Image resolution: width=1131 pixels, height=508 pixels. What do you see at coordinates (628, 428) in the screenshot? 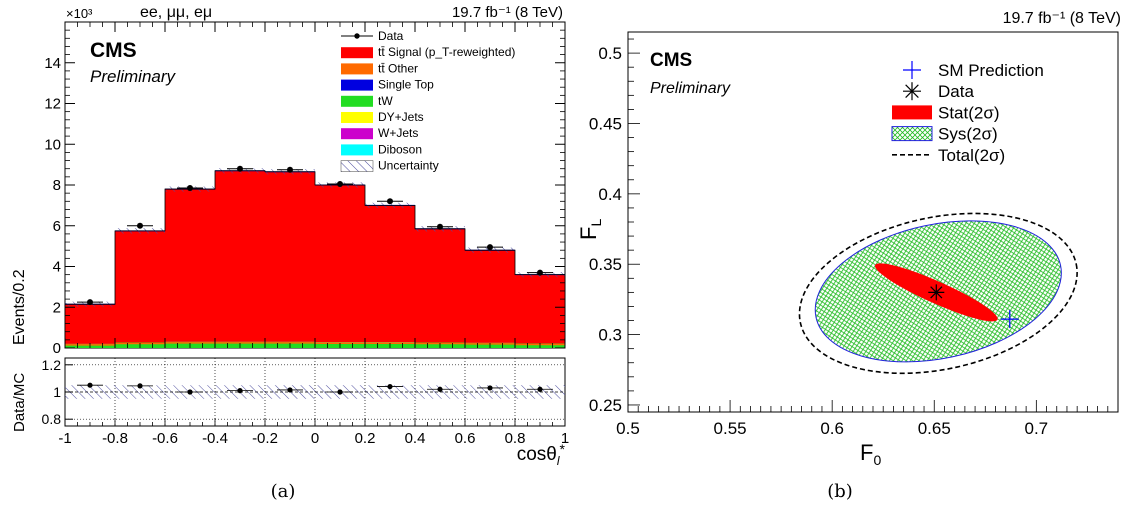
I see `x-tick-label-b: 0.5` at bounding box center [628, 428].